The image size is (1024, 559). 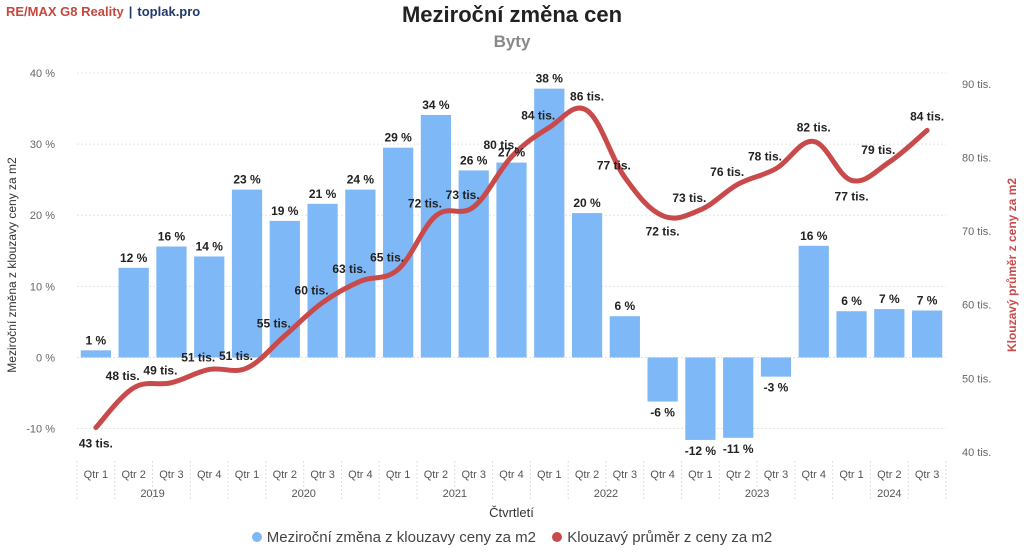 I want to click on legend-item-line: Klouzavý průměr z ceny za m2, so click(x=662, y=537).